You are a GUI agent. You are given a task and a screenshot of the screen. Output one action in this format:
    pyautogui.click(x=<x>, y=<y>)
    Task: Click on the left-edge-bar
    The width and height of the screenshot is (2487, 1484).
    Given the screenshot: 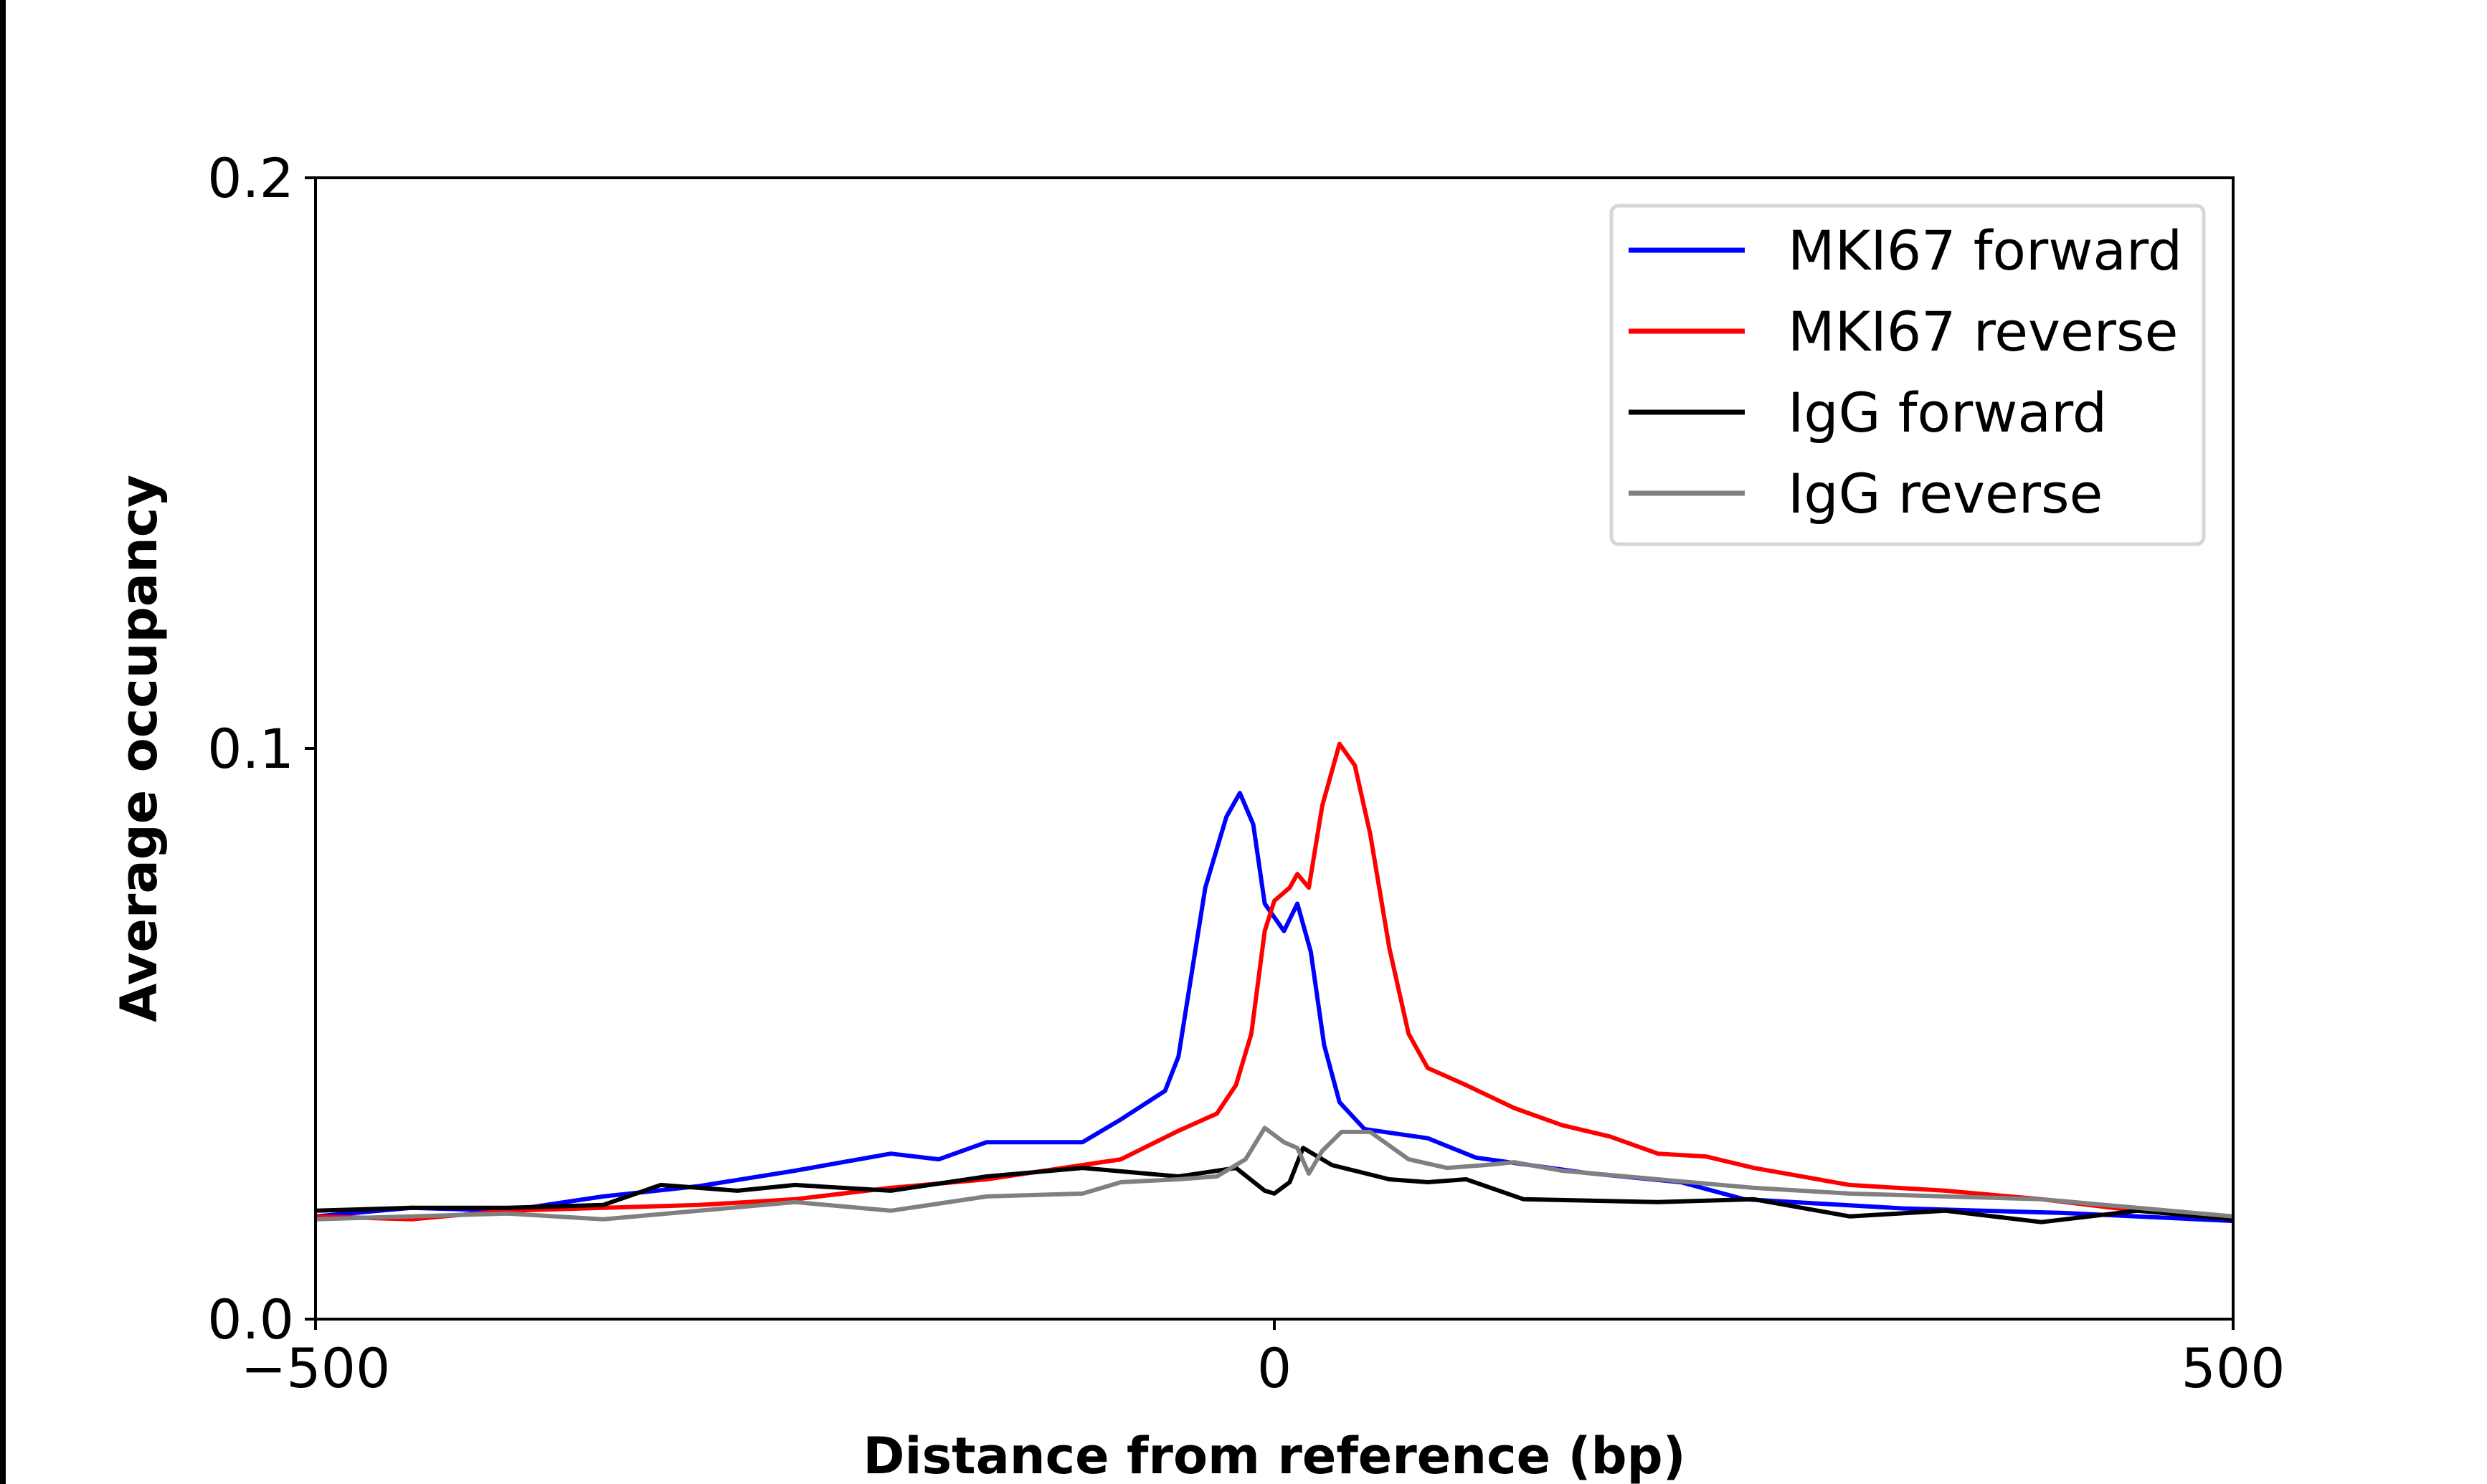 What is the action you would take?
    pyautogui.click(x=3, y=742)
    